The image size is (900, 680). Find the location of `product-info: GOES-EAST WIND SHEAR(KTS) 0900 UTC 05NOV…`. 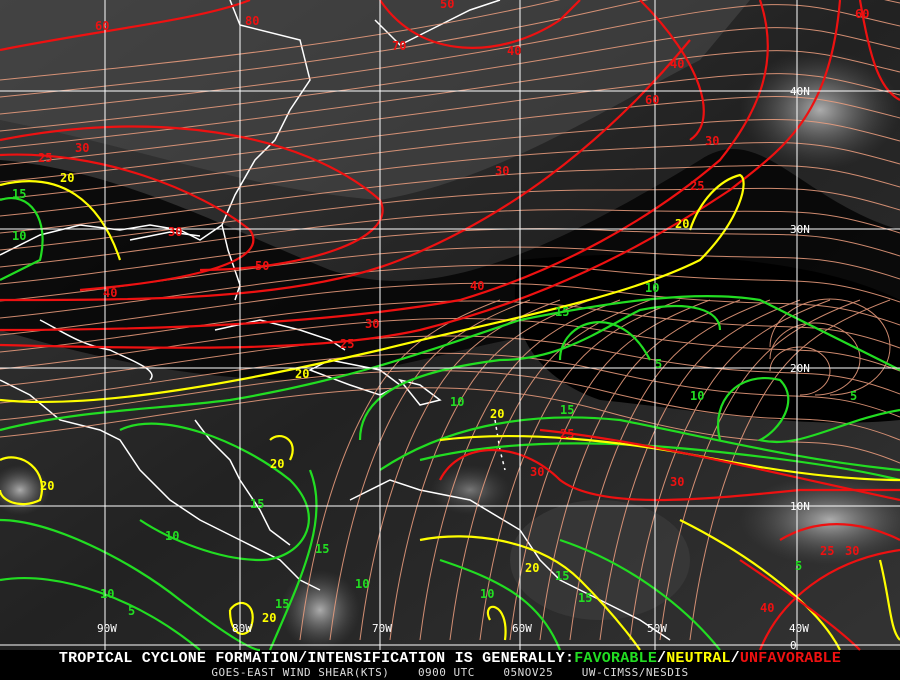

product-info: GOES-EAST WIND SHEAR(KTS) 0900 UTC 05NOV… is located at coordinates (450, 673).